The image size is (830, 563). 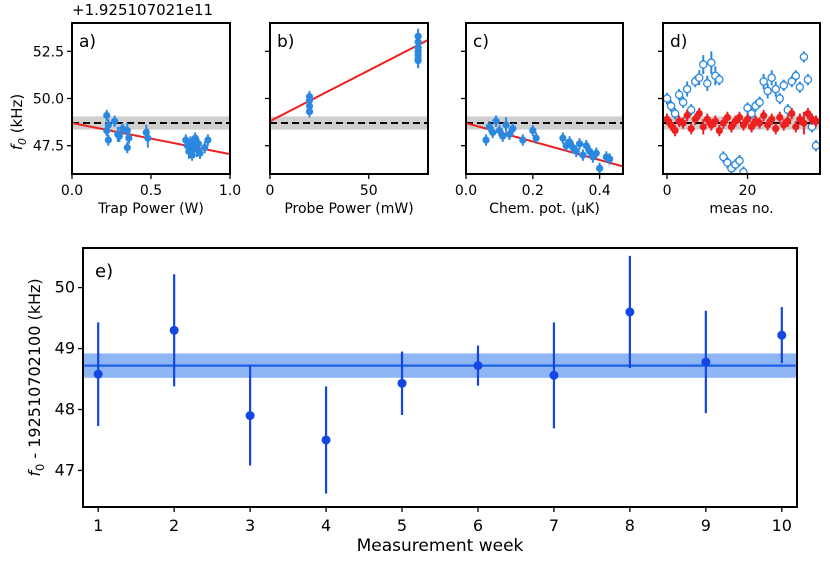 I want to click on x-tick-label-e-1: 2, so click(x=174, y=525).